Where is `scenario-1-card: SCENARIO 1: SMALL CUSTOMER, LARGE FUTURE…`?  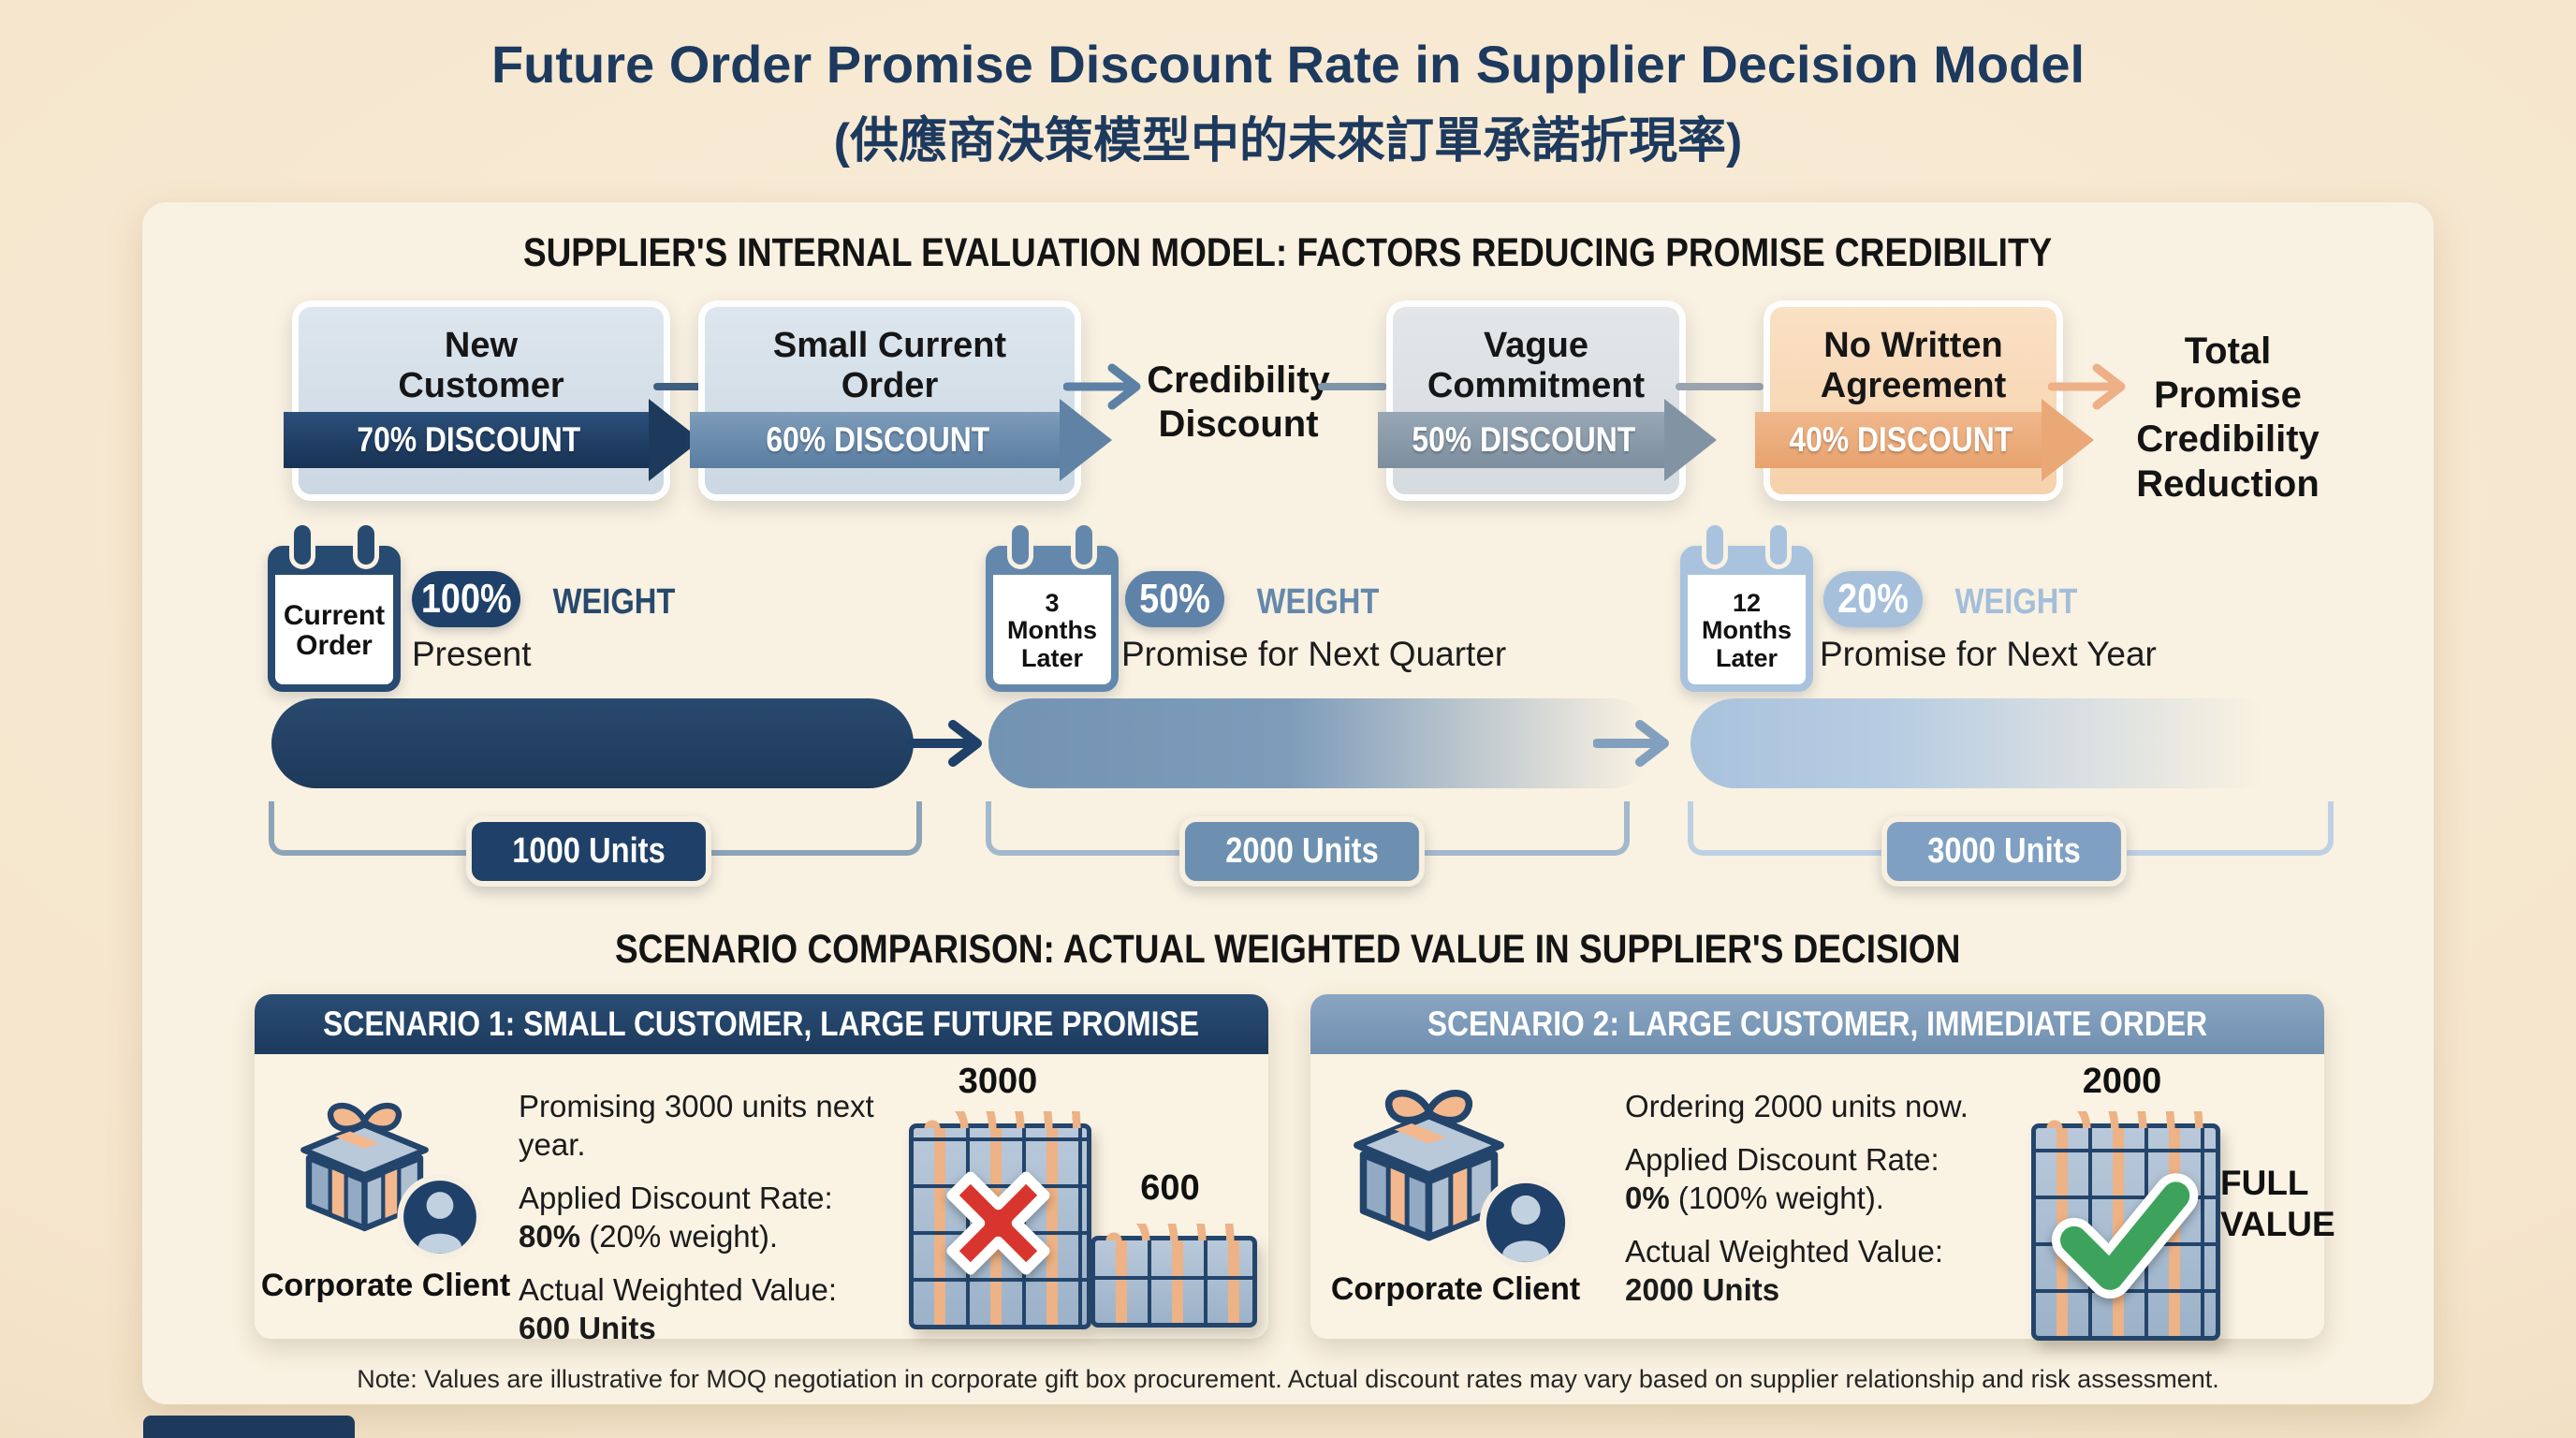 scenario-1-card: SCENARIO 1: SMALL CUSTOMER, LARGE FUTURE… is located at coordinates (761, 1169).